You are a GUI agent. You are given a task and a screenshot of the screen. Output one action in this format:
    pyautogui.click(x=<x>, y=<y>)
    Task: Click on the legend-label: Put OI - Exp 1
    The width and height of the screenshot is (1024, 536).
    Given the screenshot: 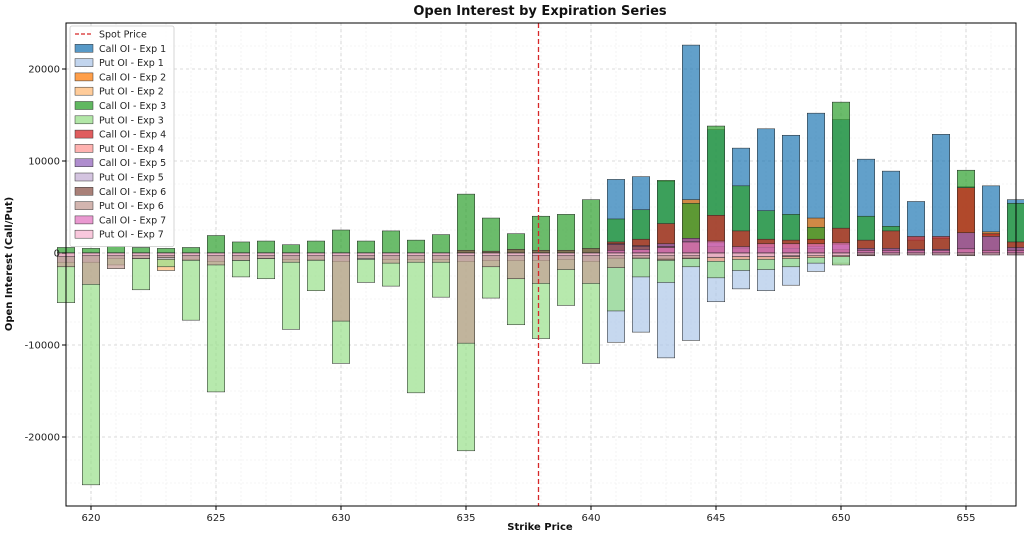 What is the action you would take?
    pyautogui.click(x=131, y=63)
    